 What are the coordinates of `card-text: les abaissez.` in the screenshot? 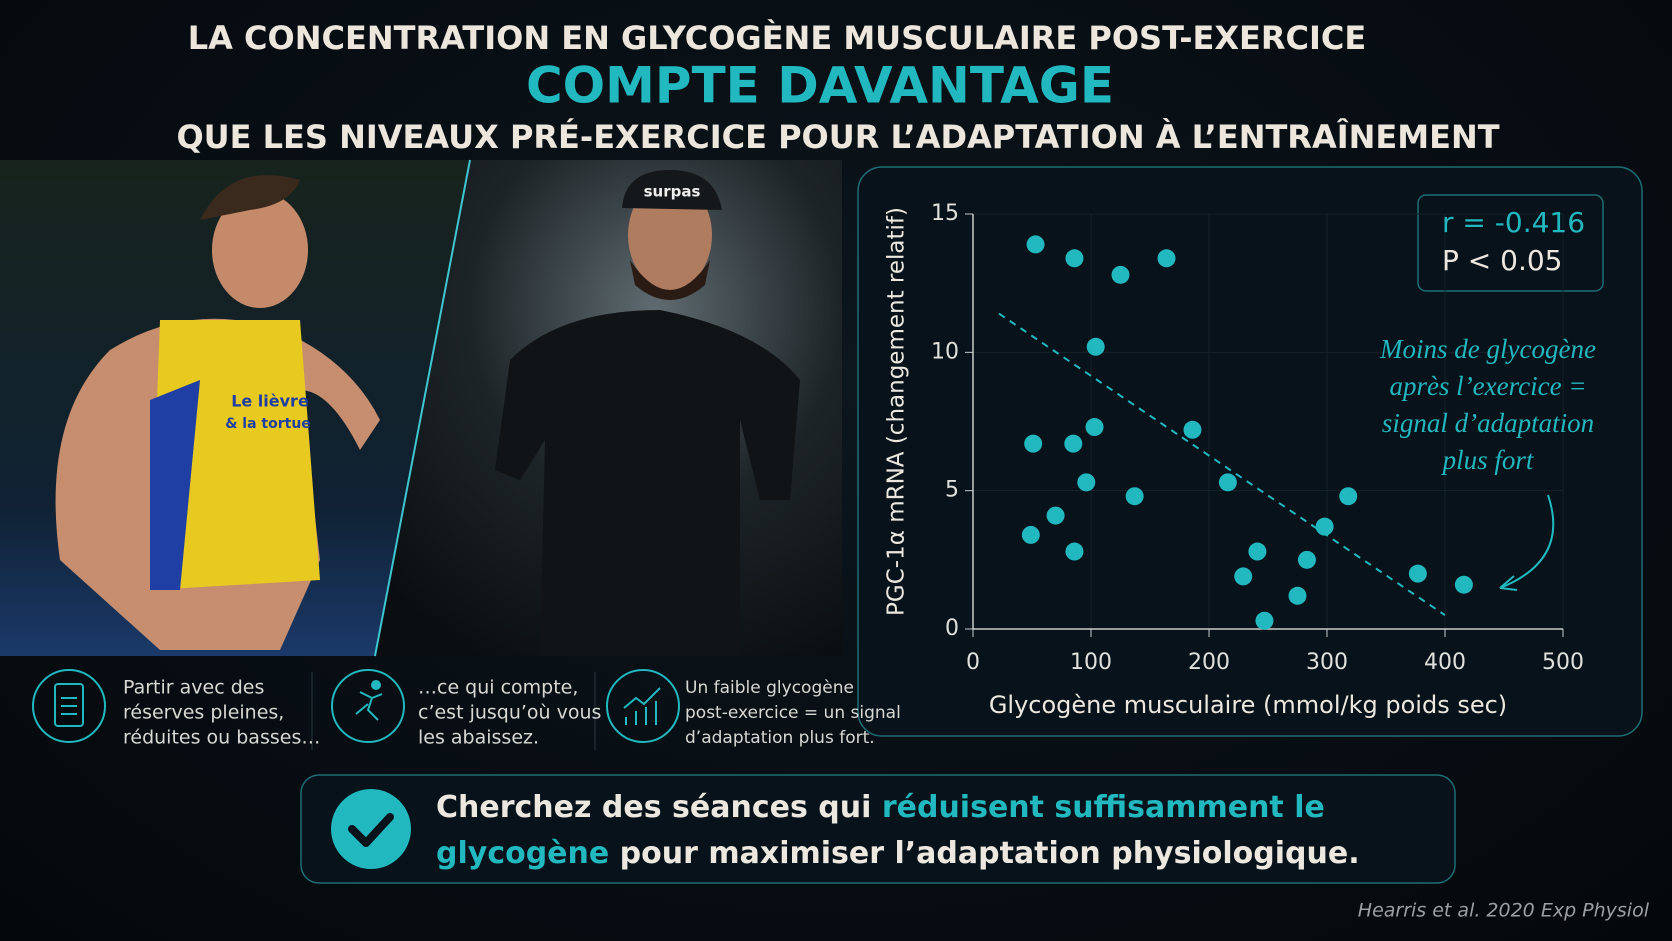 It's located at (478, 738).